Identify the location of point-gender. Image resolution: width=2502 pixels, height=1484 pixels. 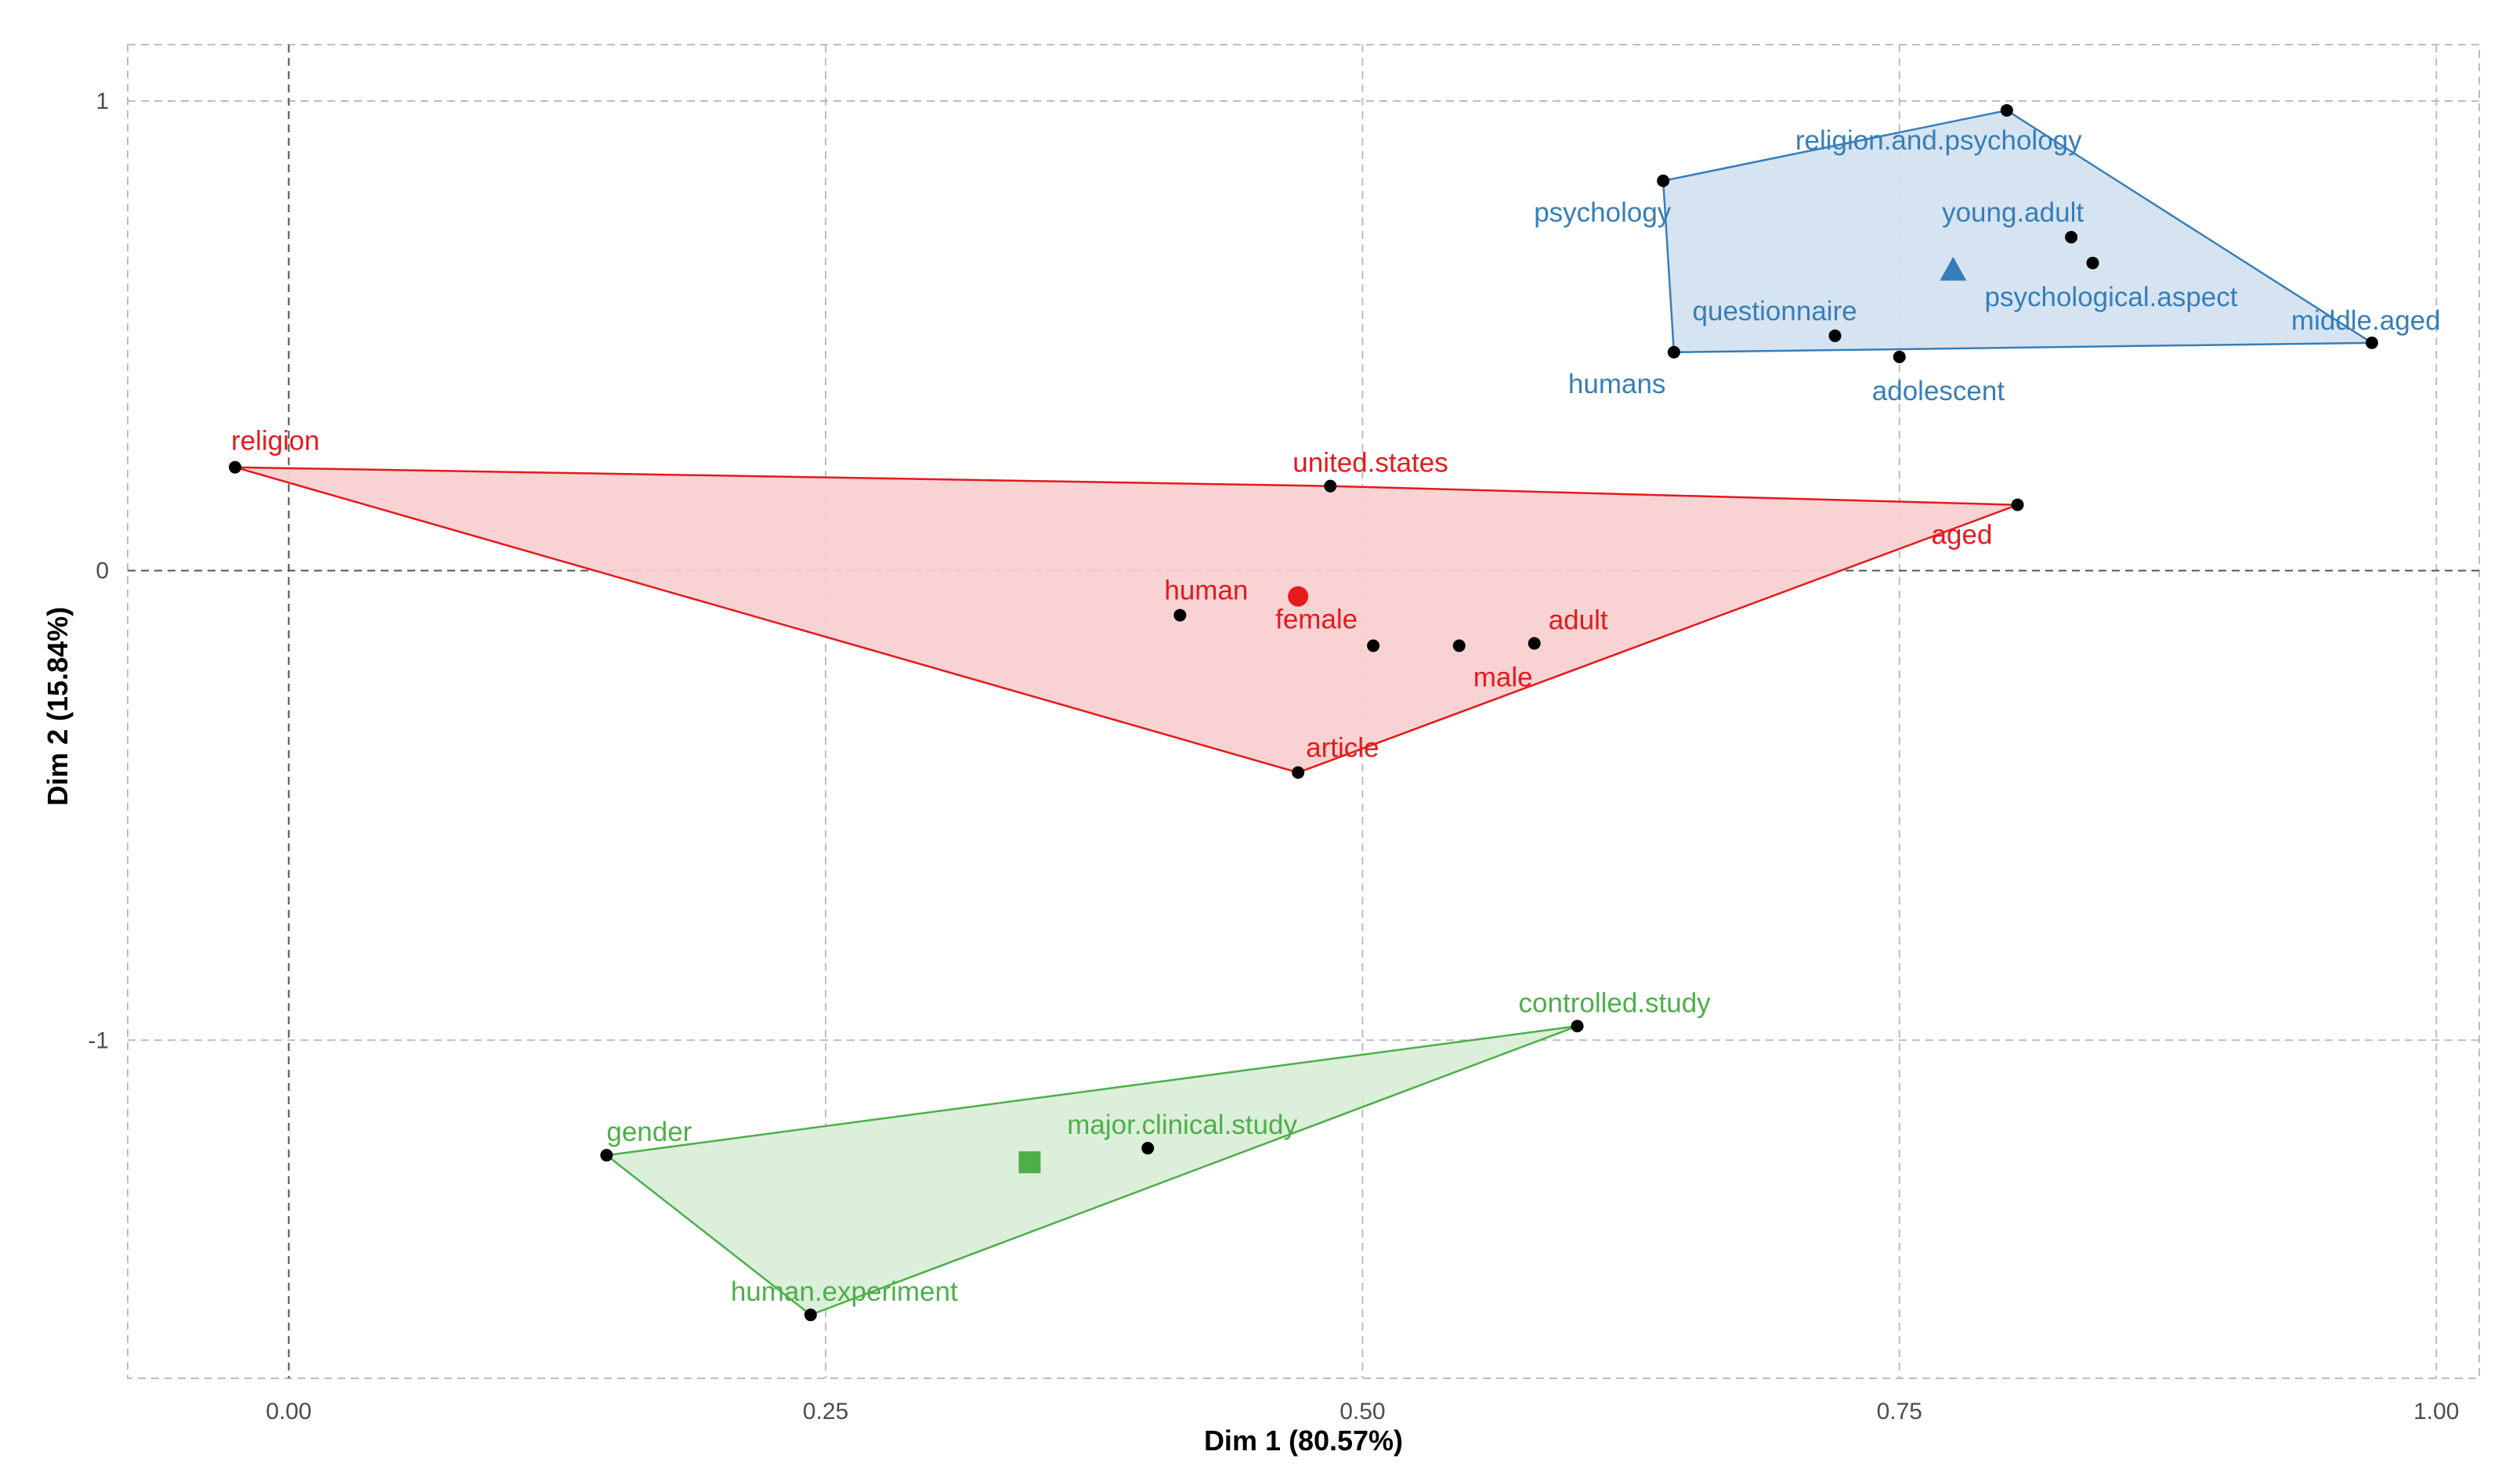
(606, 1155).